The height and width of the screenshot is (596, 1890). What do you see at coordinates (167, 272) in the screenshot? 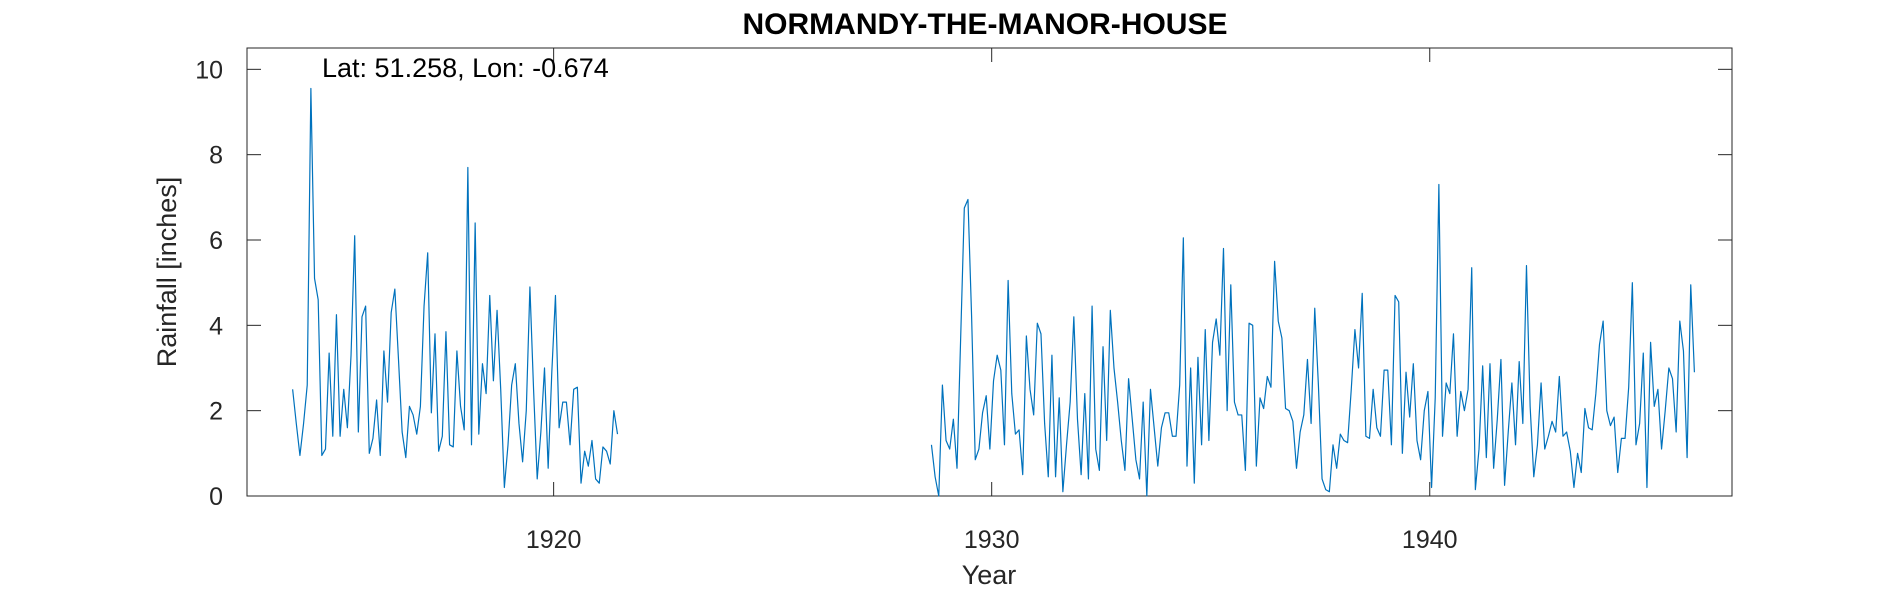
I see `y-axis-label: Rainfall [inches]` at bounding box center [167, 272].